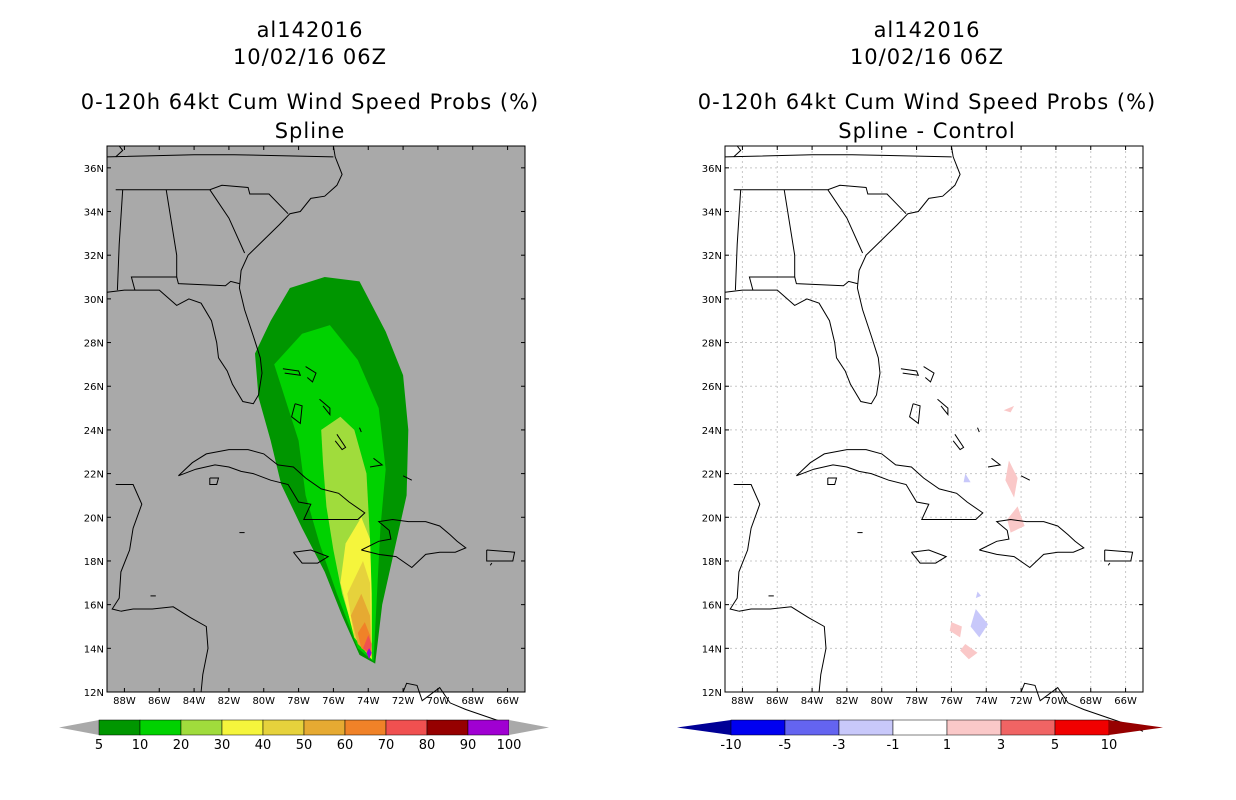 This screenshot has height=800, width=1236. I want to click on colorbar-label: 1, so click(947, 745).